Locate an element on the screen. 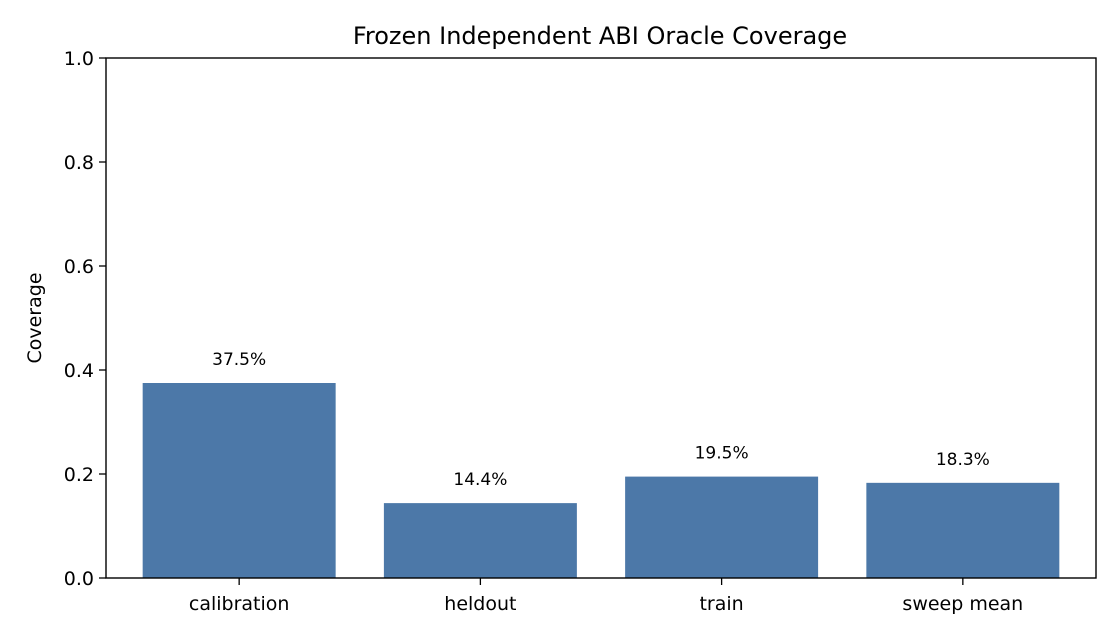  bar-data-label: 37.5% is located at coordinates (239, 360).